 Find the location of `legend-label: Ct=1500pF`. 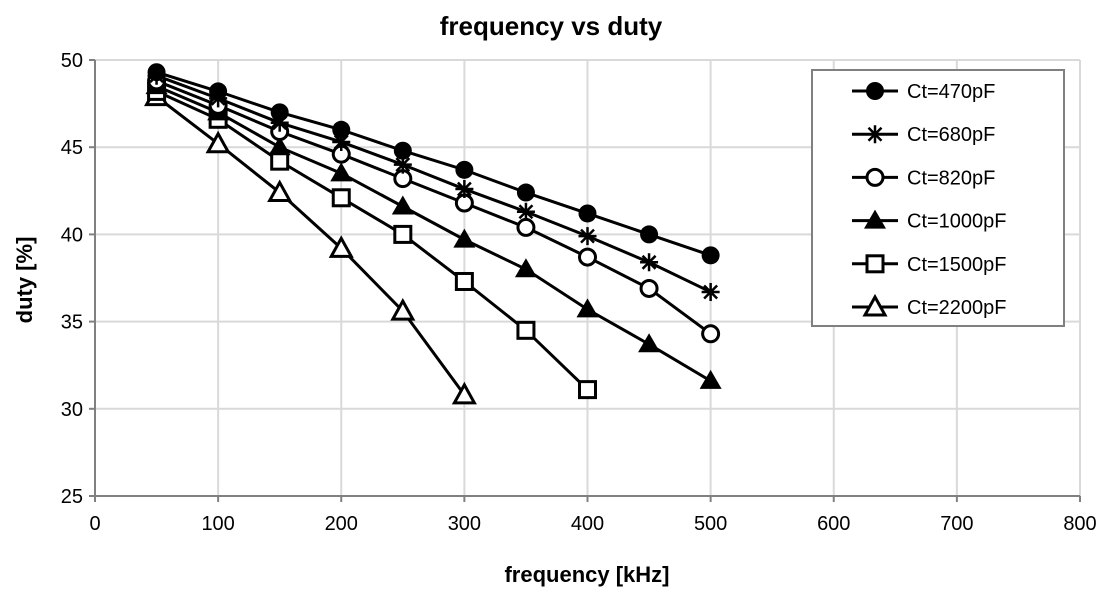

legend-label: Ct=1500pF is located at coordinates (957, 265).